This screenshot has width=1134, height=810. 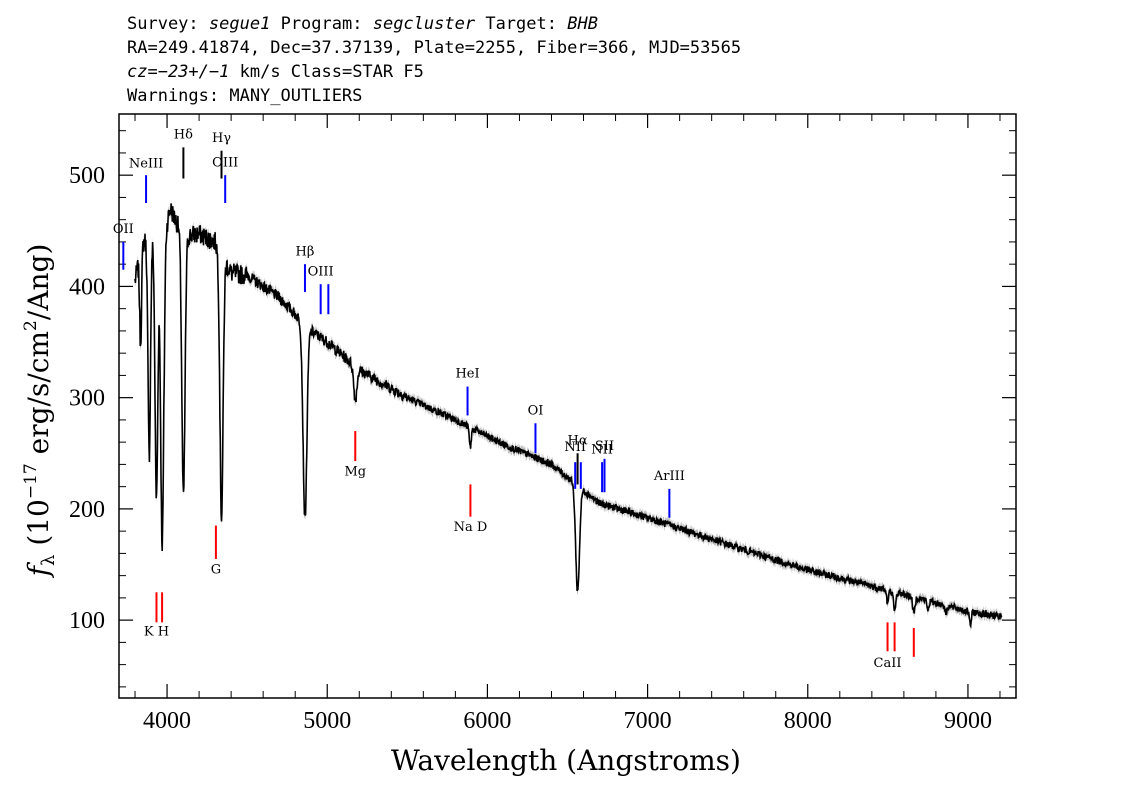 What do you see at coordinates (167, 721) in the screenshot?
I see `x-tick-label: 4000` at bounding box center [167, 721].